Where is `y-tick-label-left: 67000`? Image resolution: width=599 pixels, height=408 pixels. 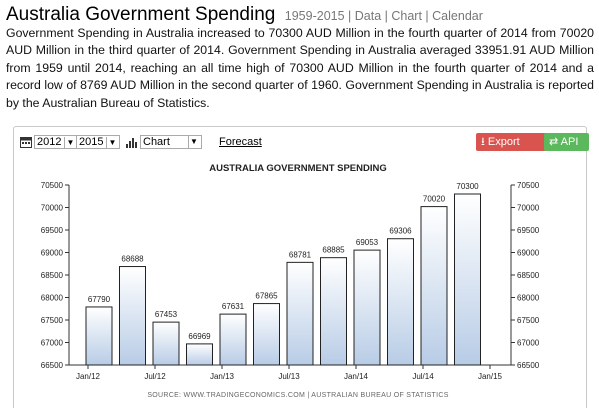
y-tick-label-left: 67000 is located at coordinates (52, 343).